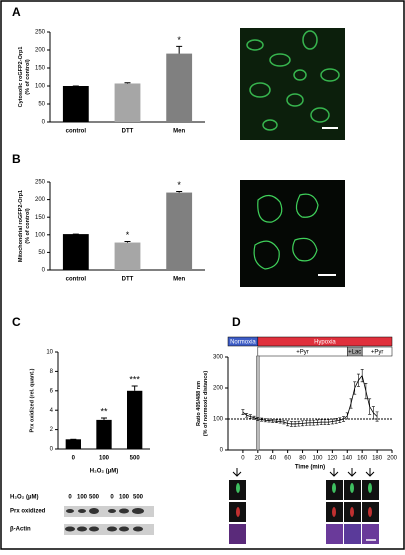  I want to click on panel-label: A, so click(16, 12).